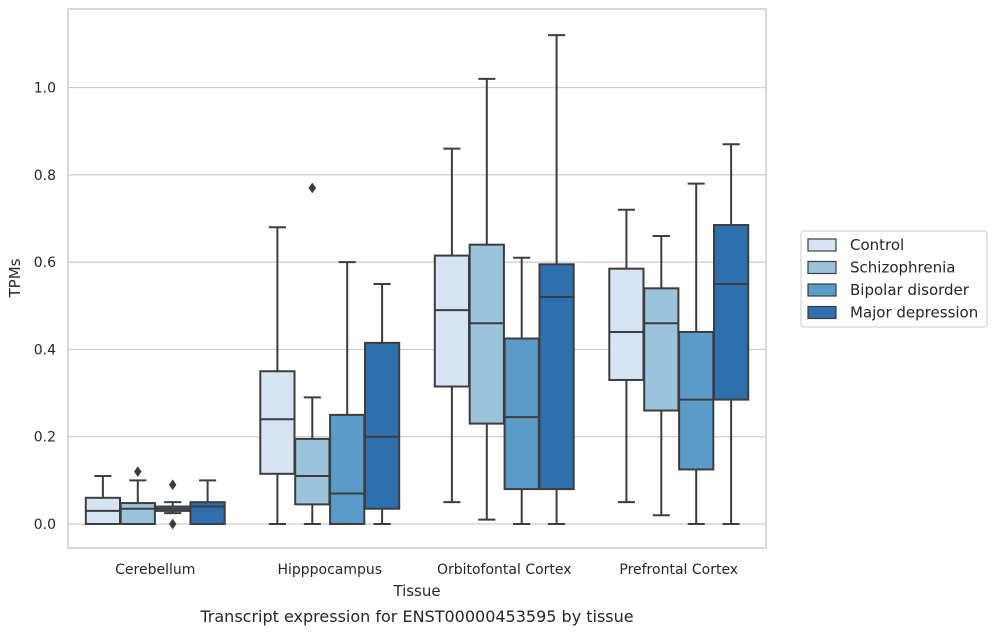 Image resolution: width=997 pixels, height=634 pixels. I want to click on x-axis-label: Tissue, so click(416, 591).